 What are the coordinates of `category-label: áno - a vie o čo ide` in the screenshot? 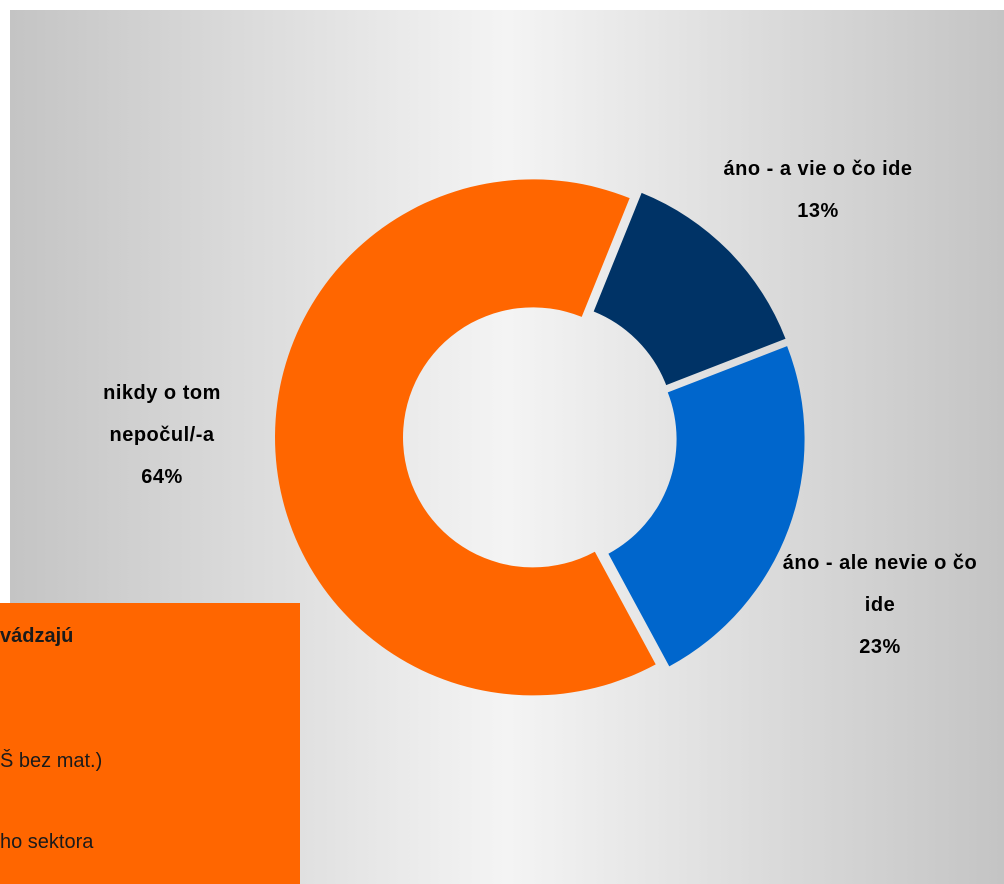 It's located at (818, 169).